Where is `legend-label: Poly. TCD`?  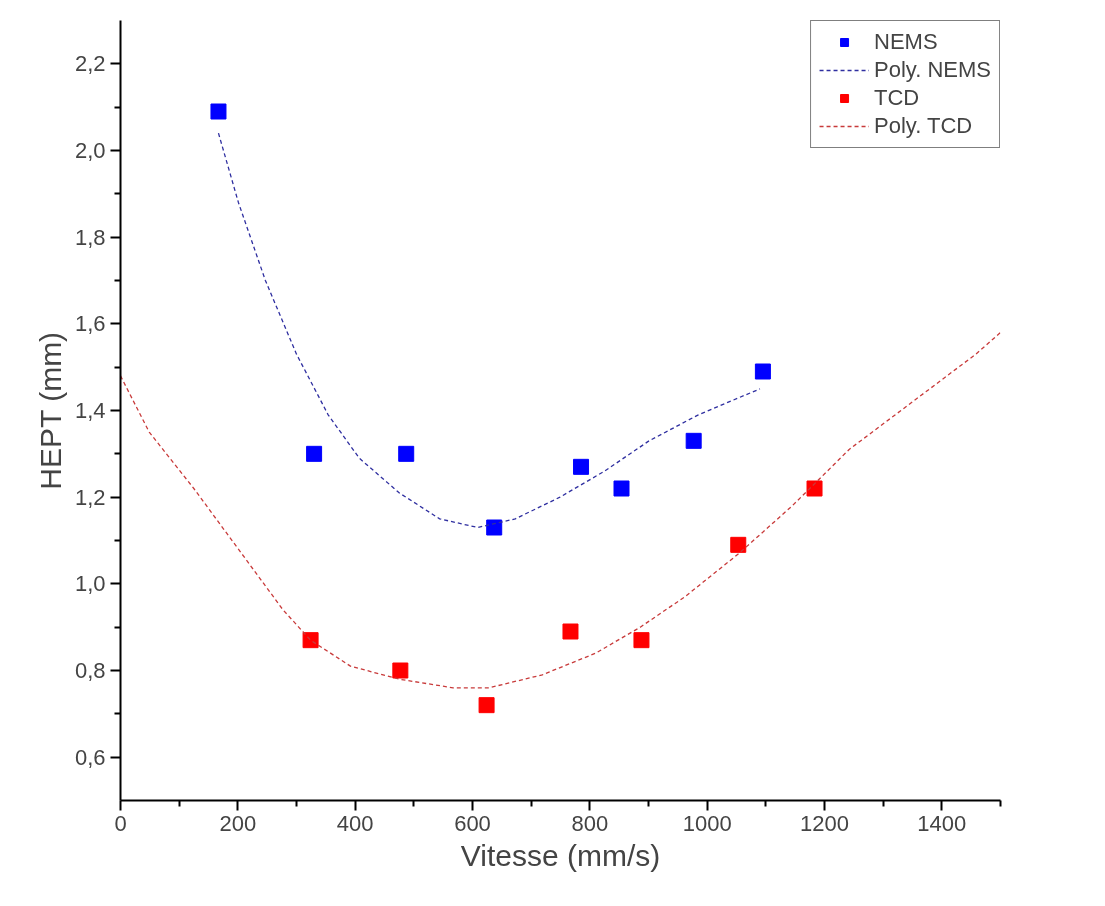 legend-label: Poly. TCD is located at coordinates (923, 126).